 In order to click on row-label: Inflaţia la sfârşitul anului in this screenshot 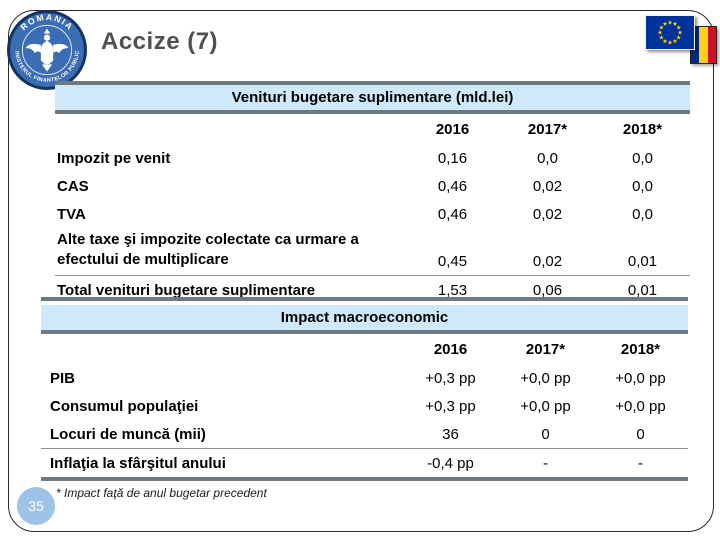, I will do `click(138, 463)`.